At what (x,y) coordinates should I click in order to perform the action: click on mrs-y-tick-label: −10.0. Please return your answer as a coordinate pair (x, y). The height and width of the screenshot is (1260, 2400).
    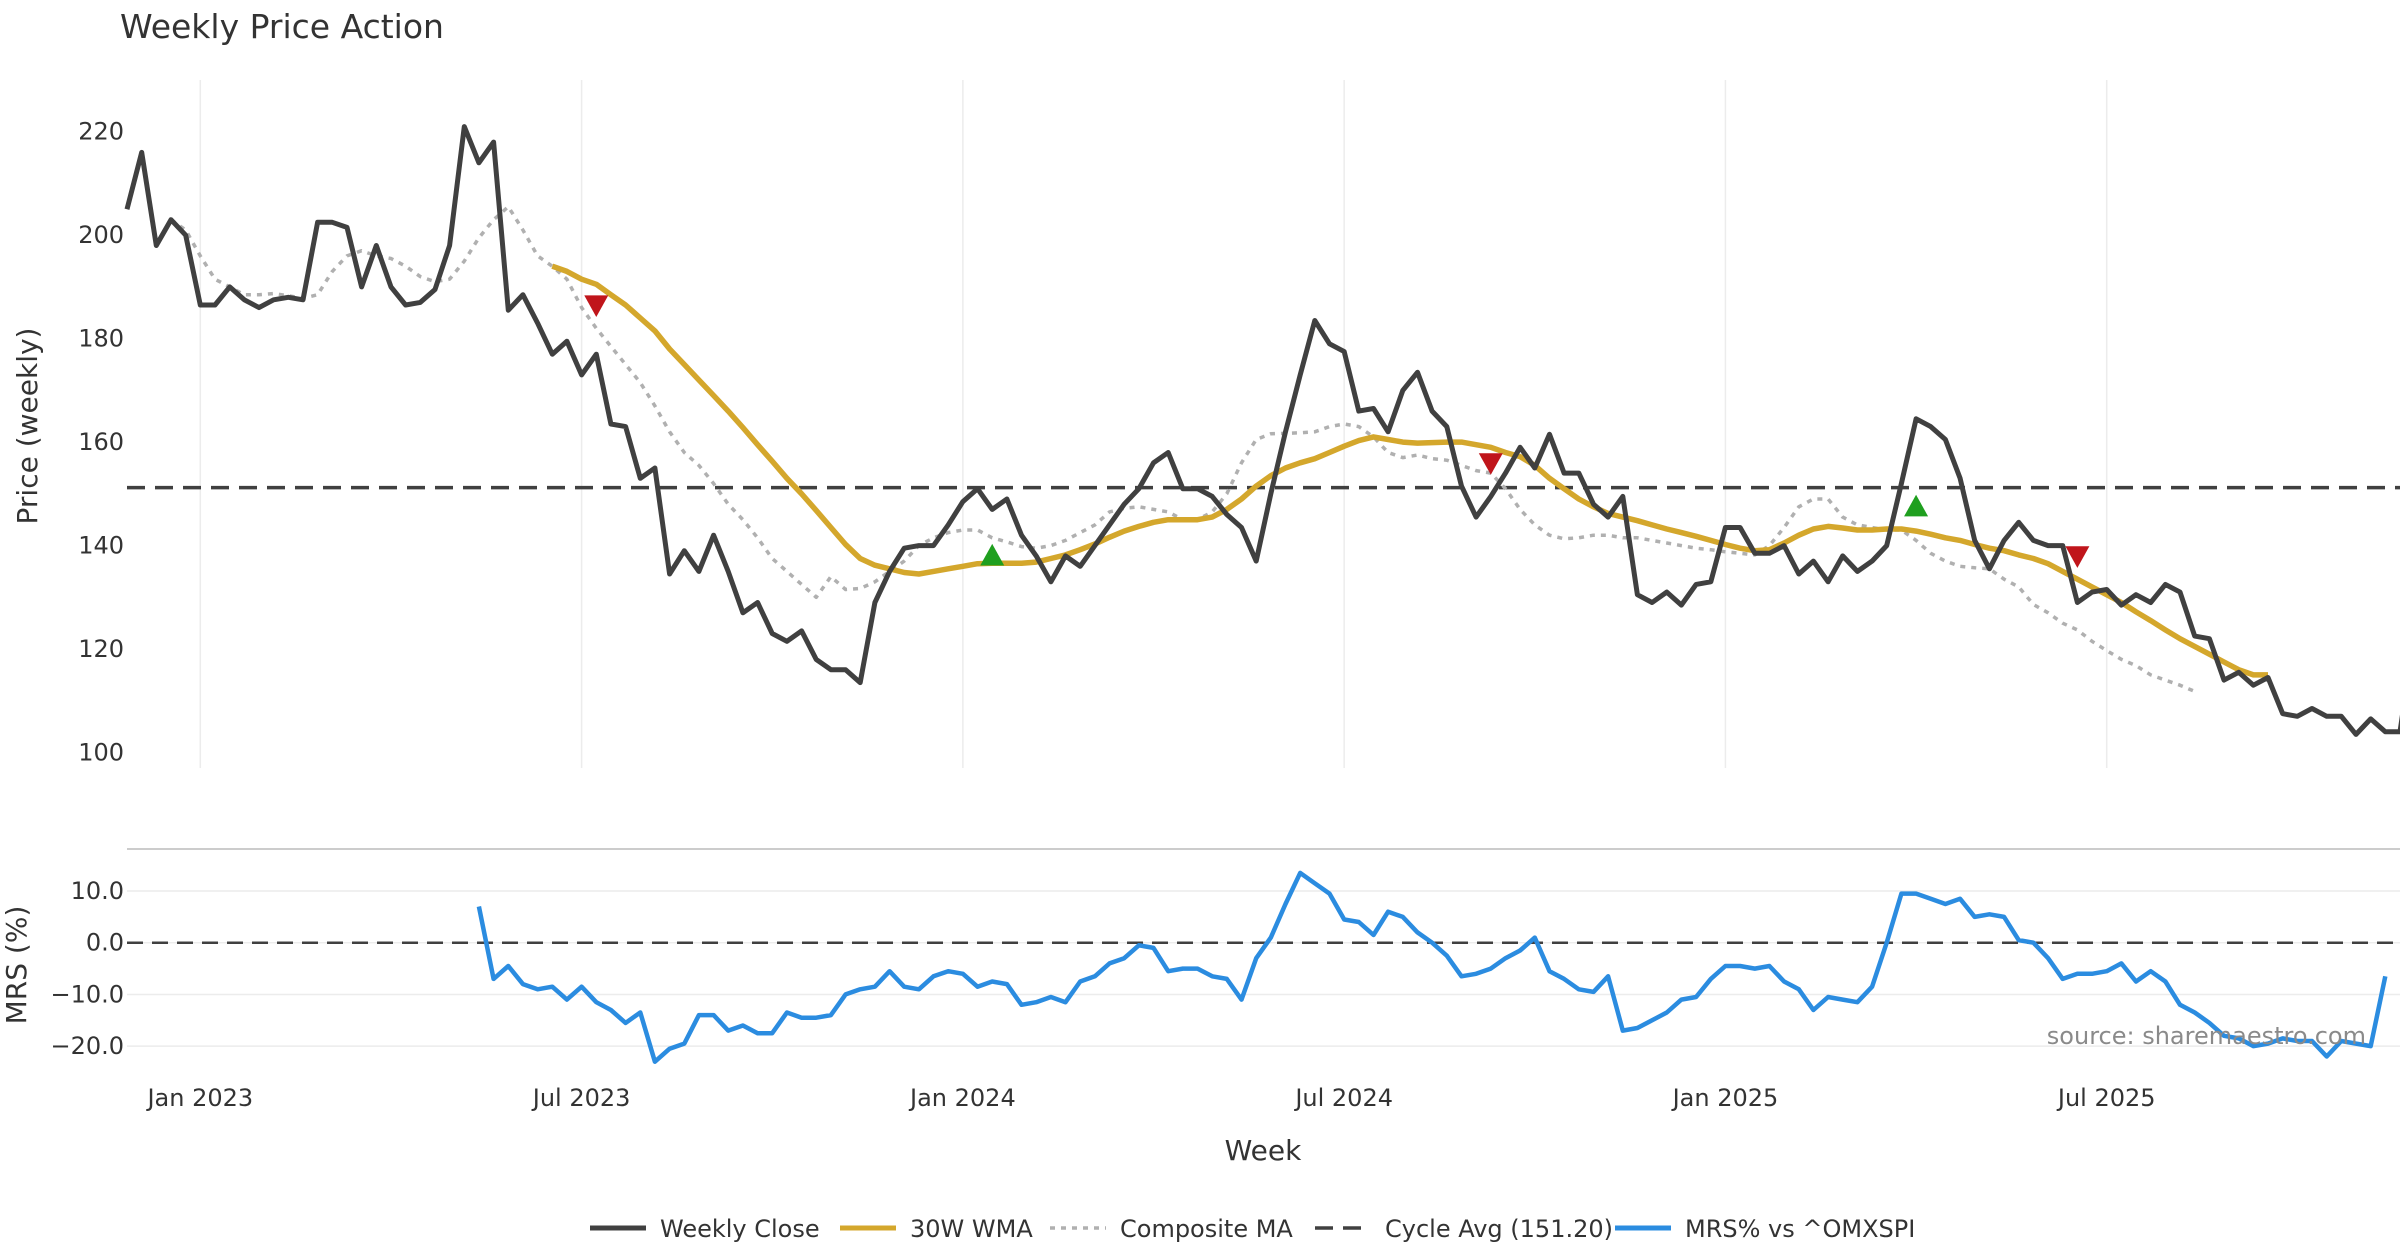
    Looking at the image, I should click on (87, 994).